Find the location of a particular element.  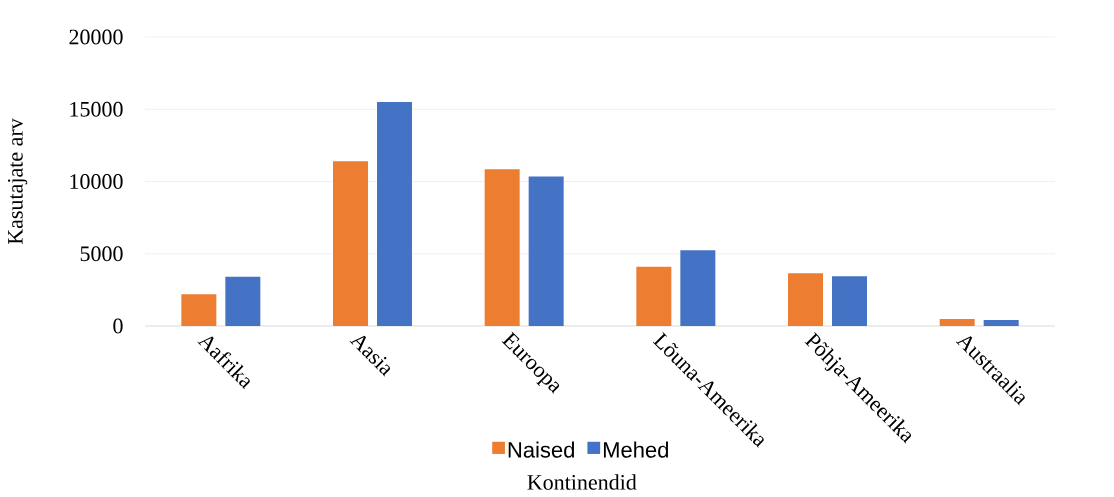

y-tick-label: 15000 is located at coordinates (96, 109).